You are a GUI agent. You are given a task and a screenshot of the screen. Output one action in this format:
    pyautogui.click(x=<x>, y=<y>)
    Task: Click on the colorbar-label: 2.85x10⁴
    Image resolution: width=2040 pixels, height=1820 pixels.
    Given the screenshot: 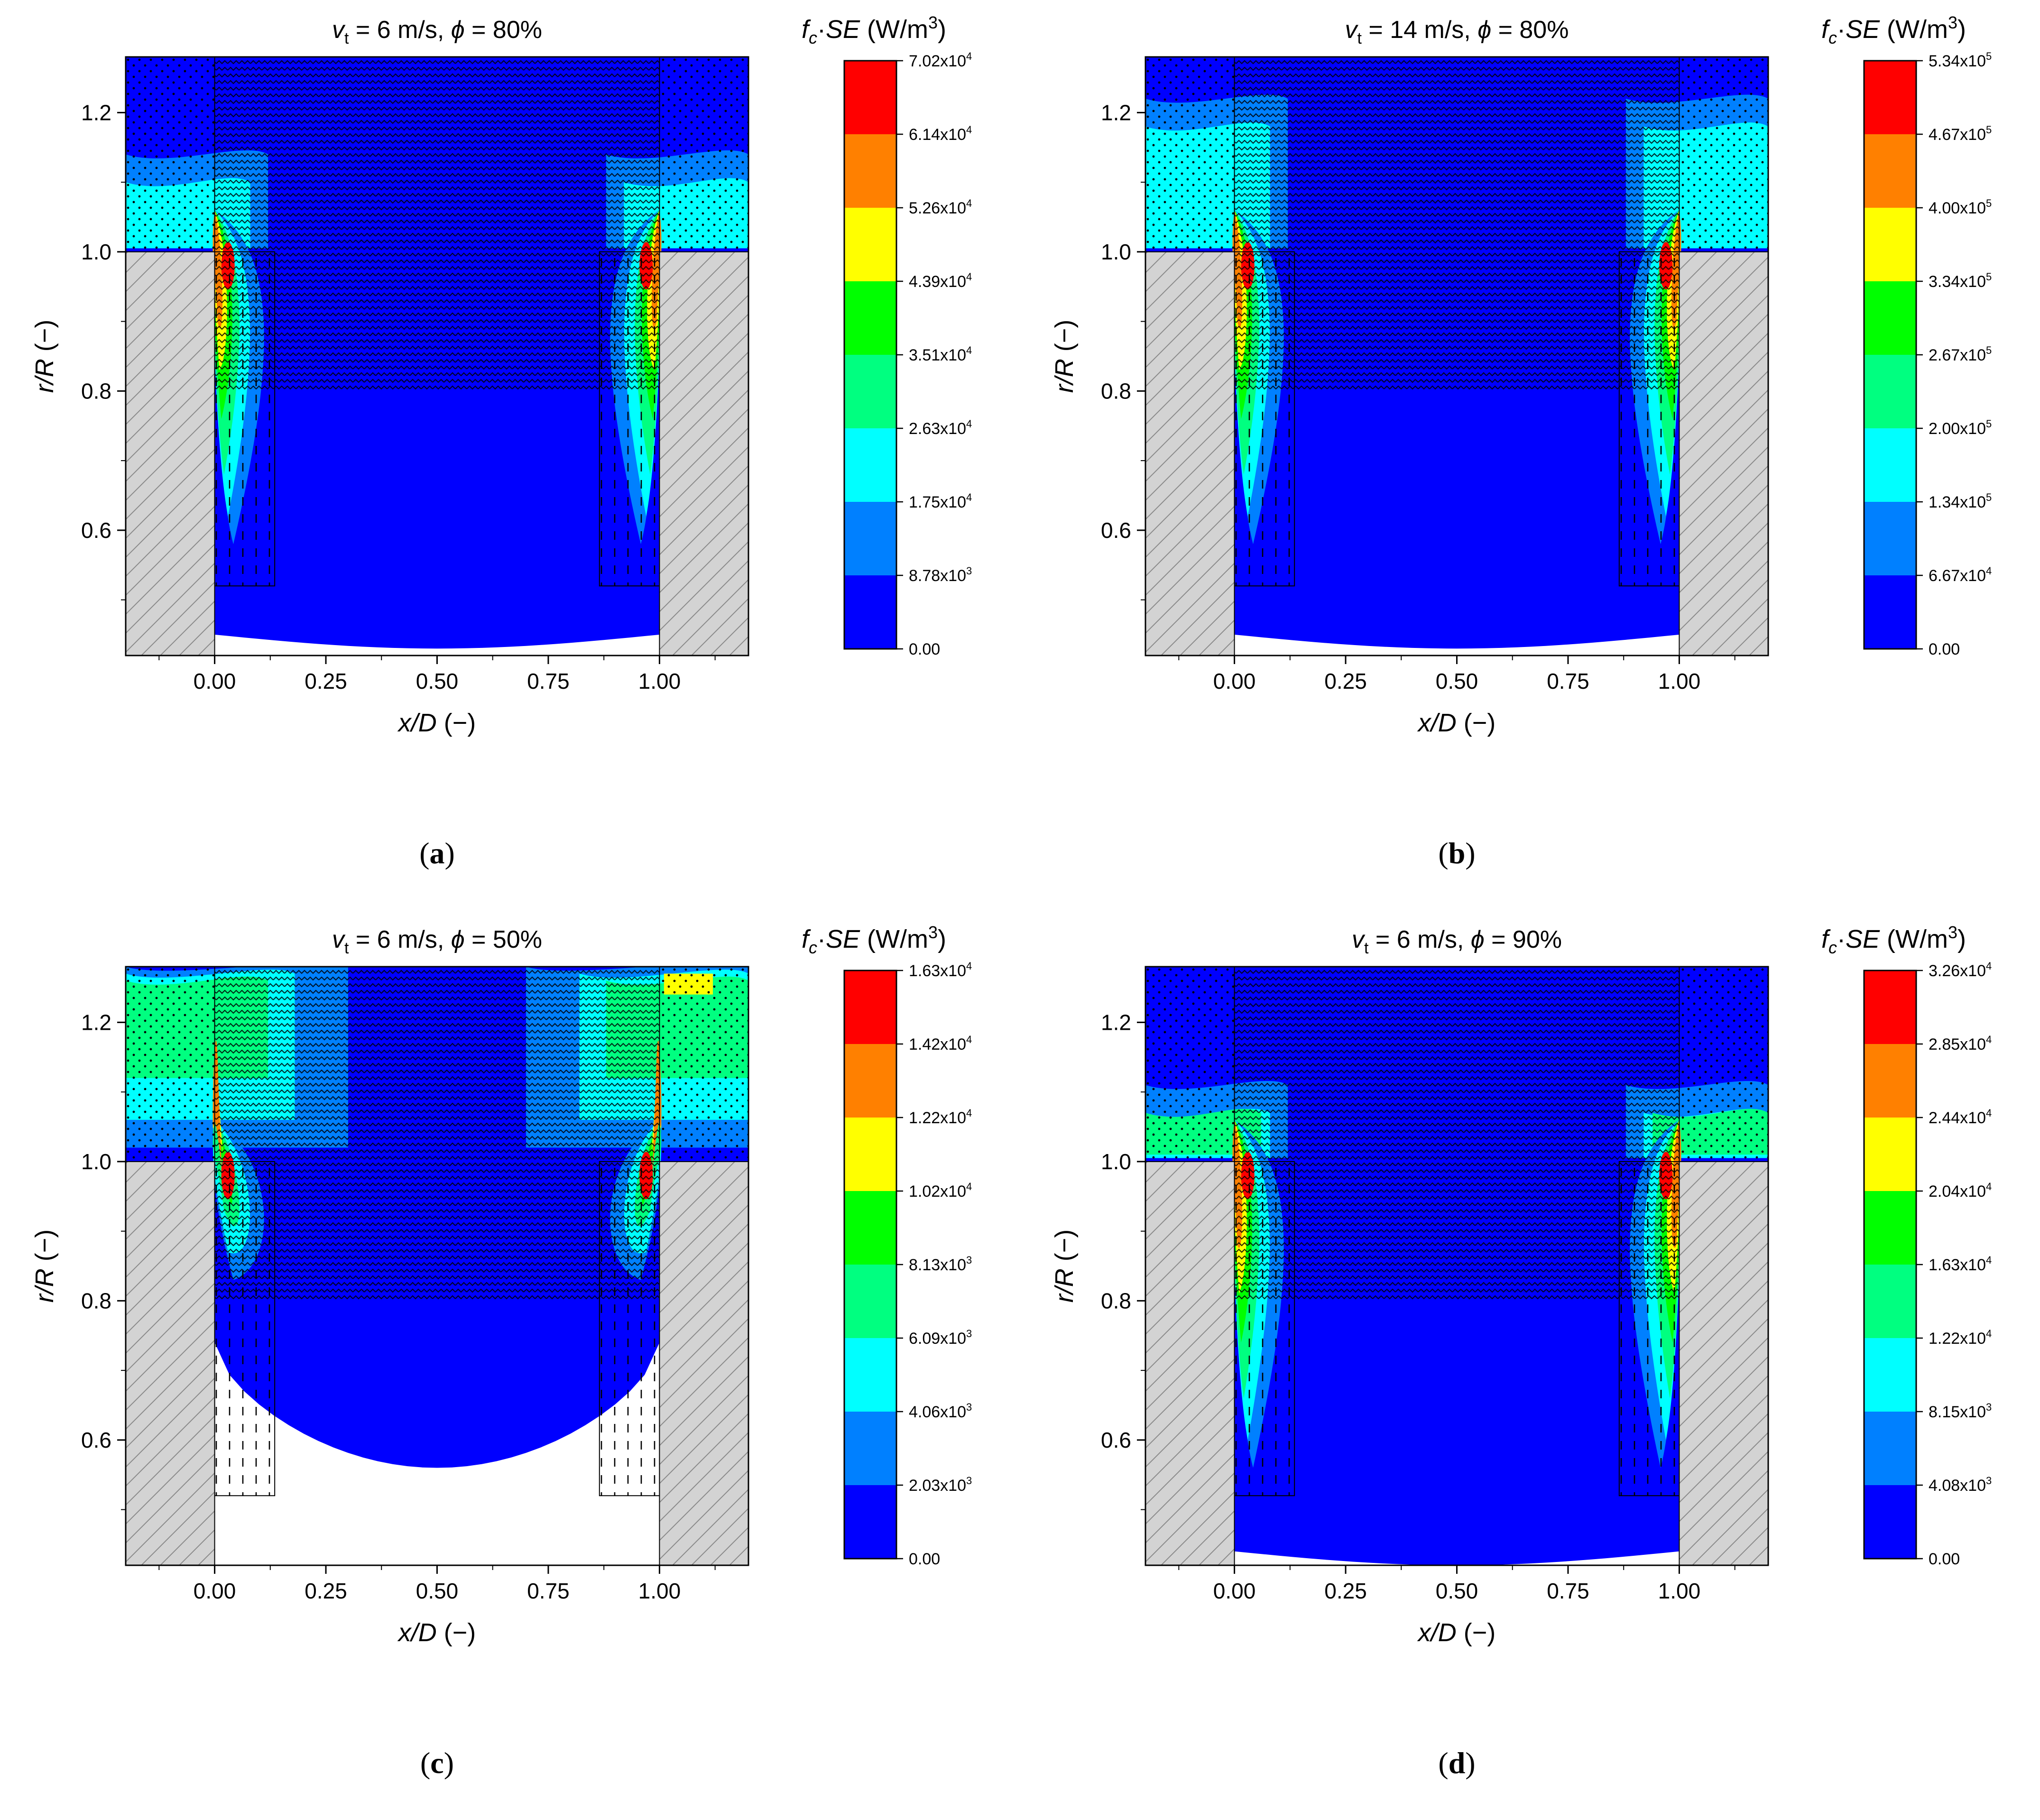 What is the action you would take?
    pyautogui.click(x=1960, y=1043)
    